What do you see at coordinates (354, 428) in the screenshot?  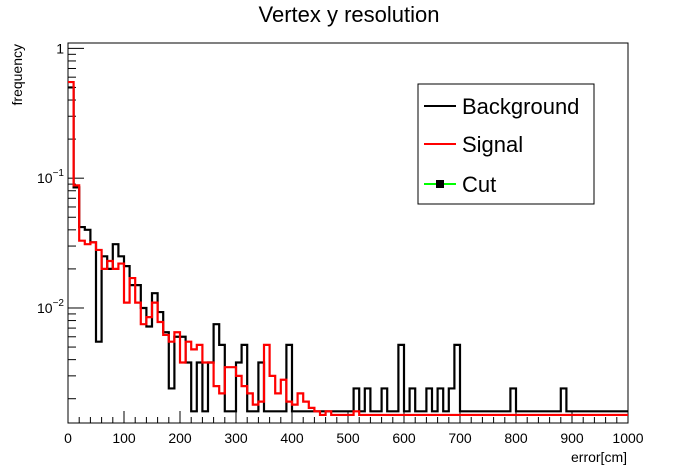 I see `x-axis: 0 100 200 300 400 500 600 700 800 900 1000` at bounding box center [354, 428].